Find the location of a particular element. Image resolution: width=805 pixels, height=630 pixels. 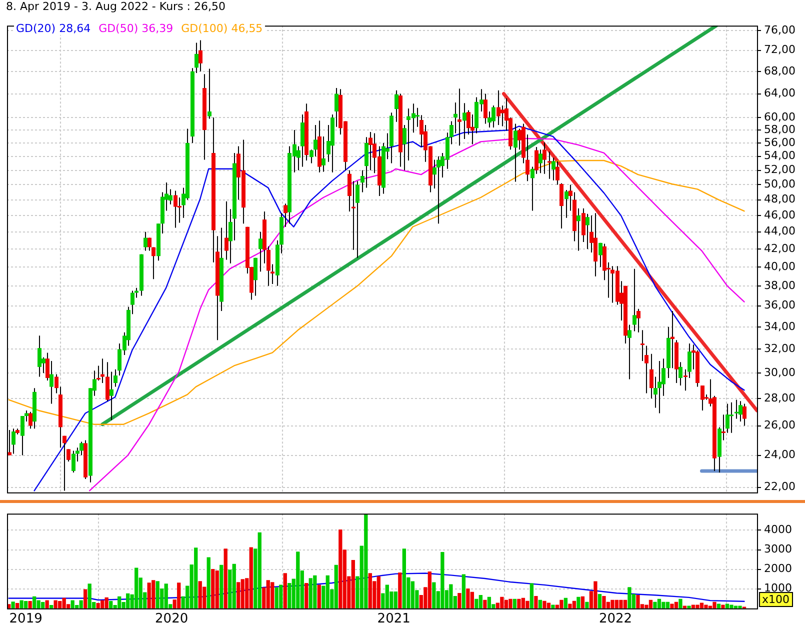

y-tick-label: 22,00 is located at coordinates (780, 487).